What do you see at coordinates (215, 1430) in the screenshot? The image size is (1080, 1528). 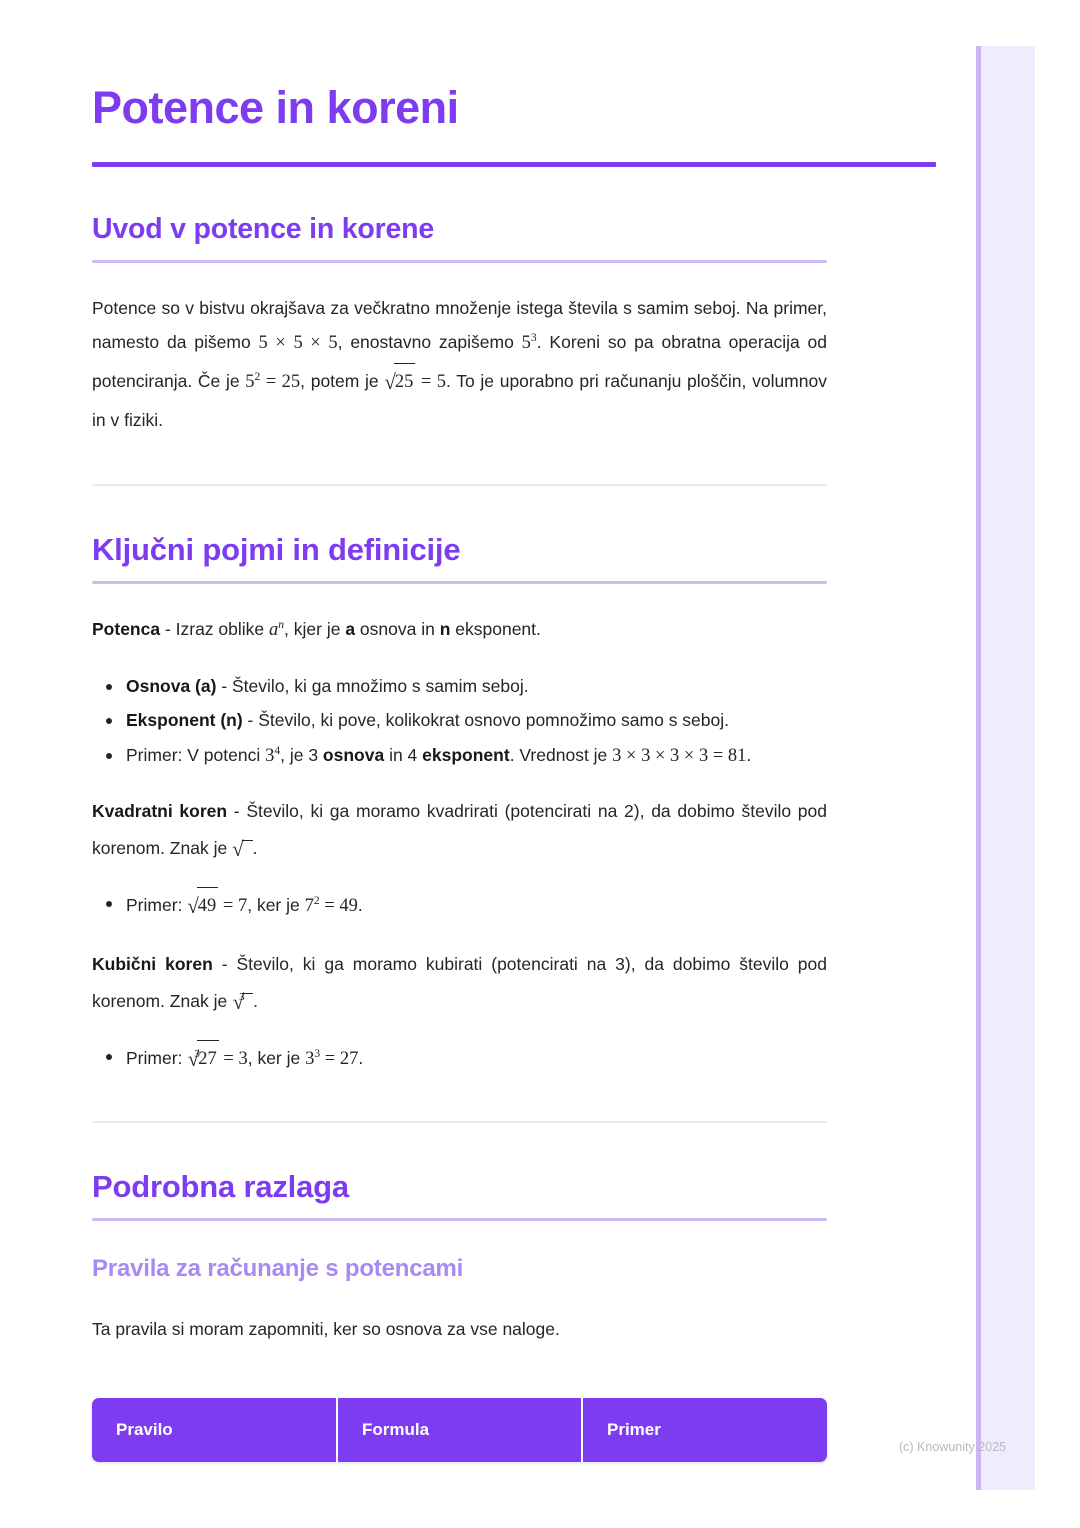 I see `table-header-pravilo: Pravilo` at bounding box center [215, 1430].